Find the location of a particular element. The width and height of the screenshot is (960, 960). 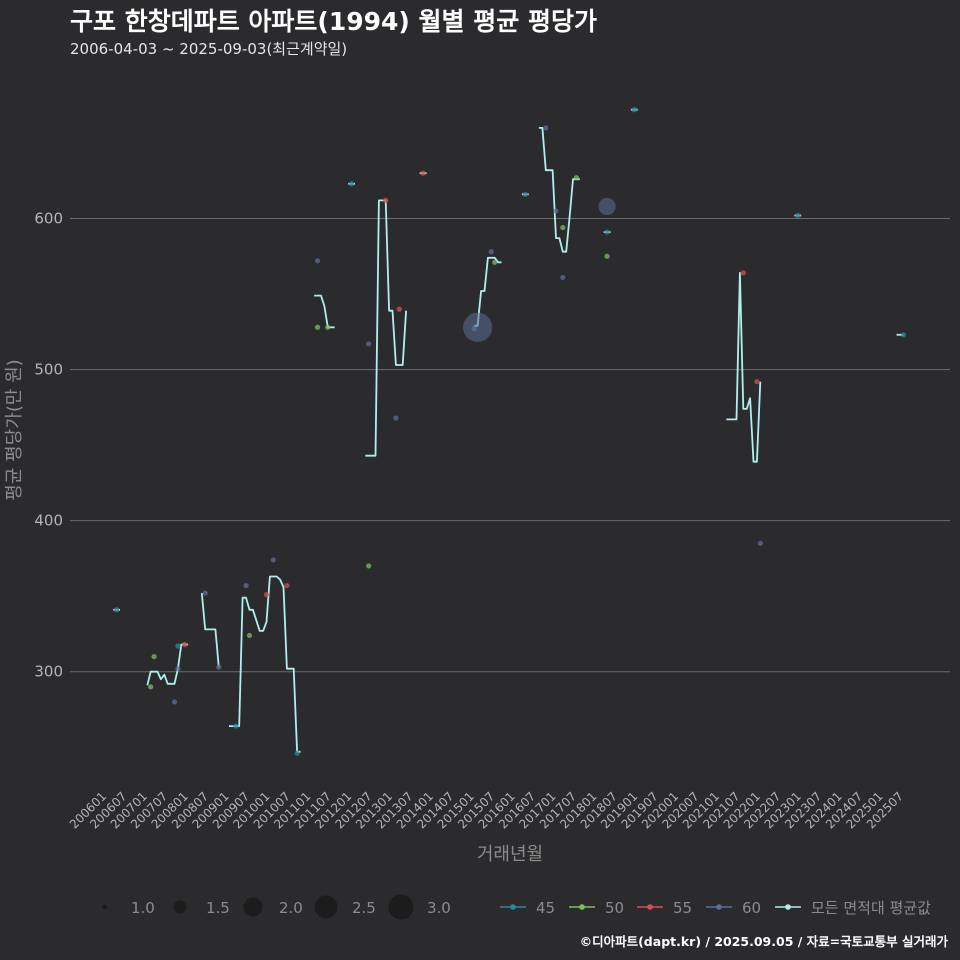

x-axis-title: 거래년월 is located at coordinates (510, 854).